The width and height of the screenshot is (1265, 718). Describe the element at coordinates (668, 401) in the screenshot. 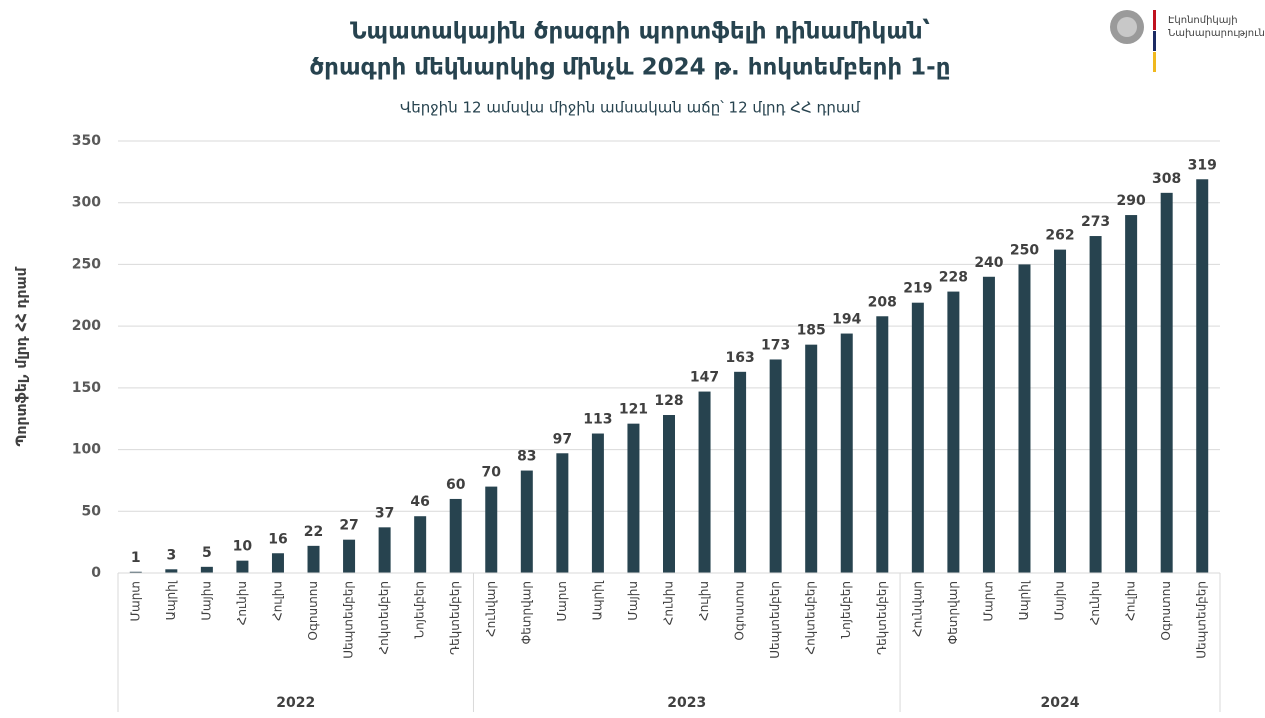

I see `value-label: 128` at that location.